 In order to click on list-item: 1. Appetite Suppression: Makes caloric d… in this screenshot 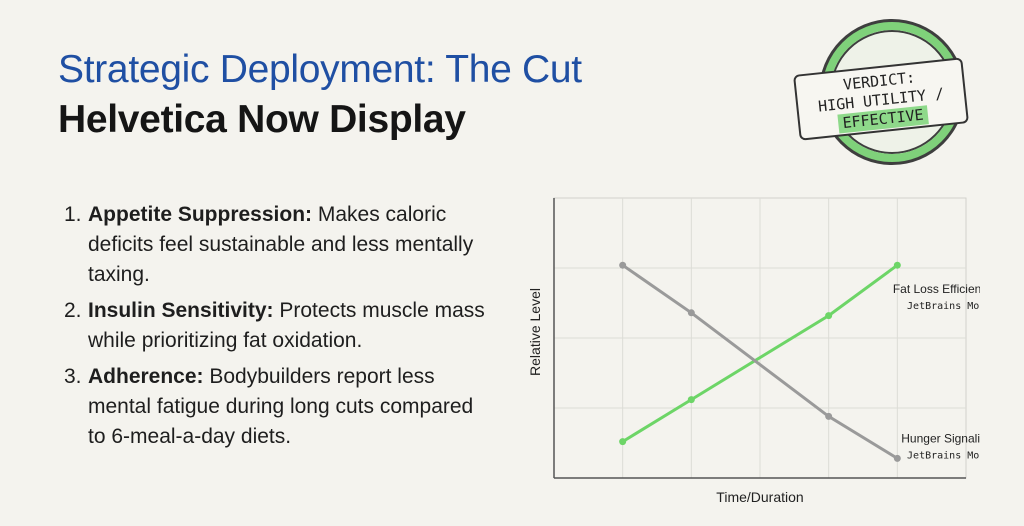, I will do `click(279, 245)`.